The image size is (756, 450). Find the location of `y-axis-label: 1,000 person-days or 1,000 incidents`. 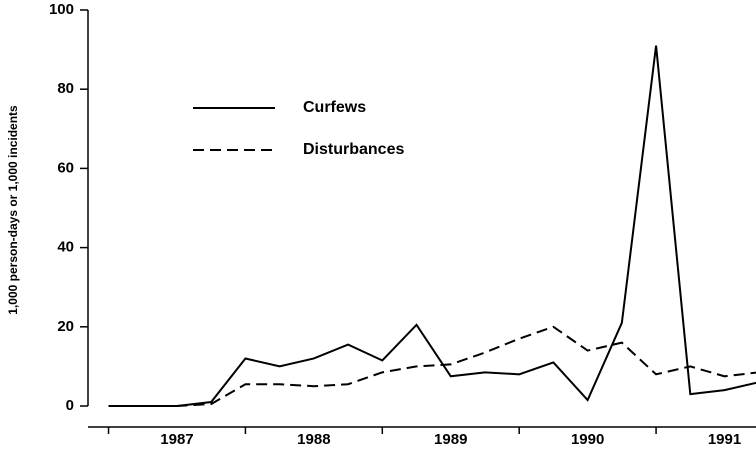

y-axis-label: 1,000 person-days or 1,000 incidents is located at coordinates (13, 210).